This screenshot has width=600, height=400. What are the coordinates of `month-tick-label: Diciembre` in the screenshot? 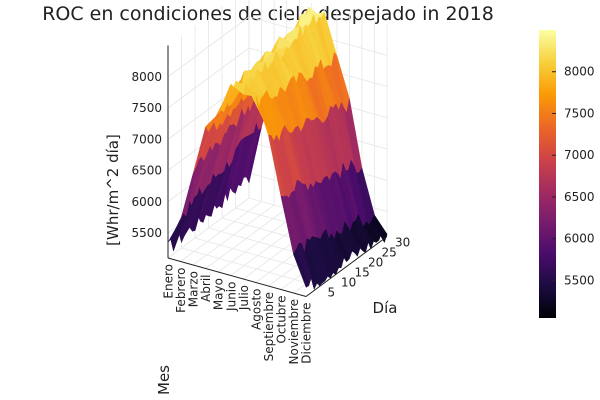 It's located at (307, 333).